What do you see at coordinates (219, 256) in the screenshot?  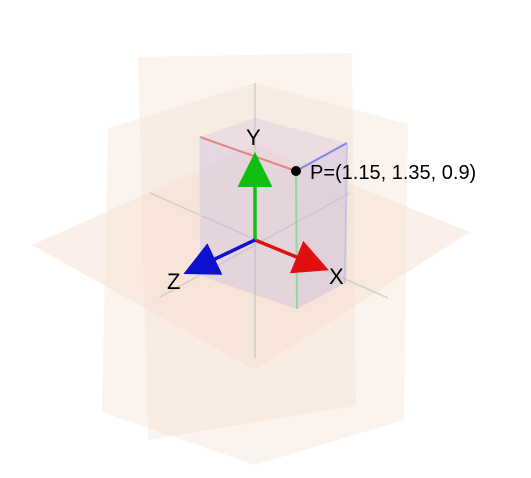 I see `z-axis-arrow` at bounding box center [219, 256].